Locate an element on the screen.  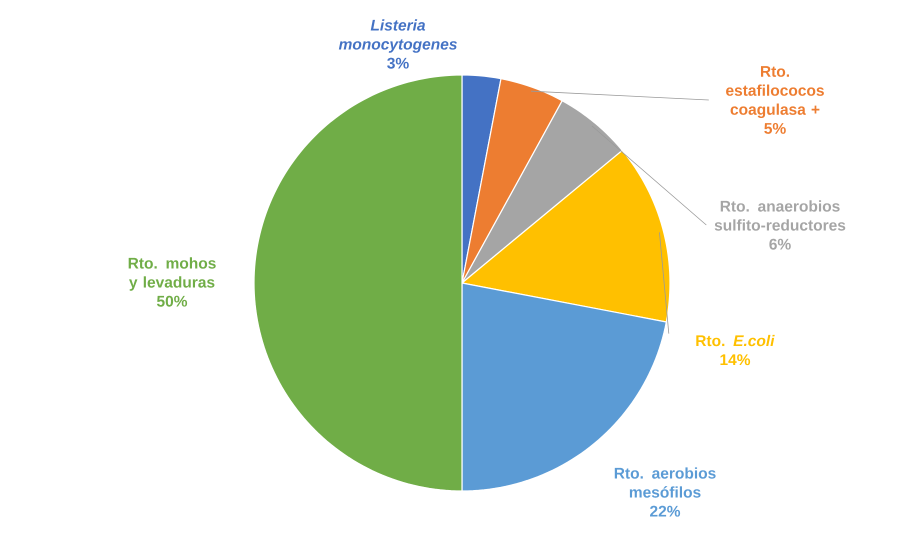
slice-label: Rto. anaerobios sulfito-reductores is located at coordinates (780, 215).